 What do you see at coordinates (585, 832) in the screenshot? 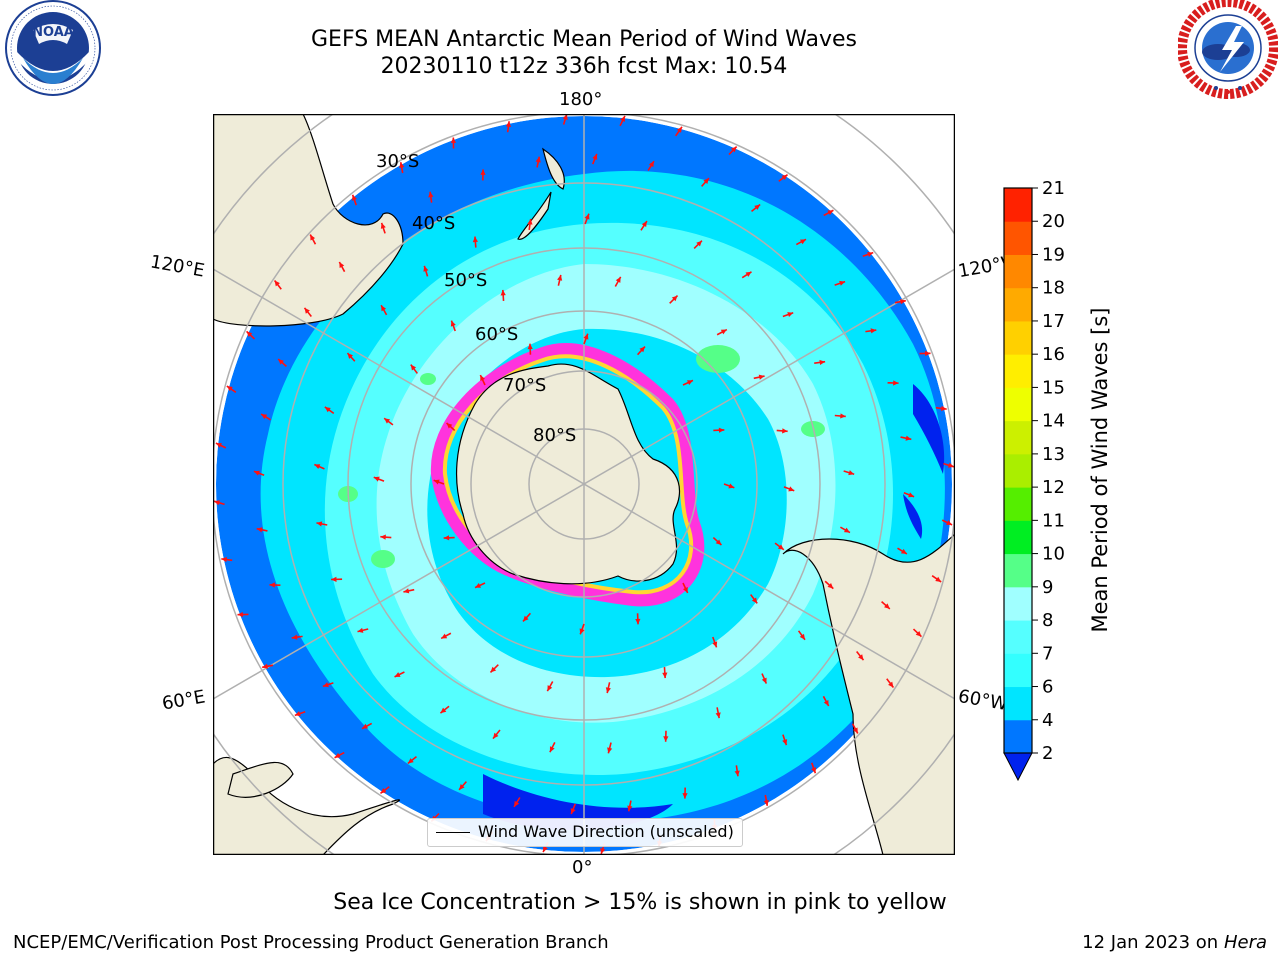
I see `map-legend: Wind Wave Direction (unscaled)` at bounding box center [585, 832].